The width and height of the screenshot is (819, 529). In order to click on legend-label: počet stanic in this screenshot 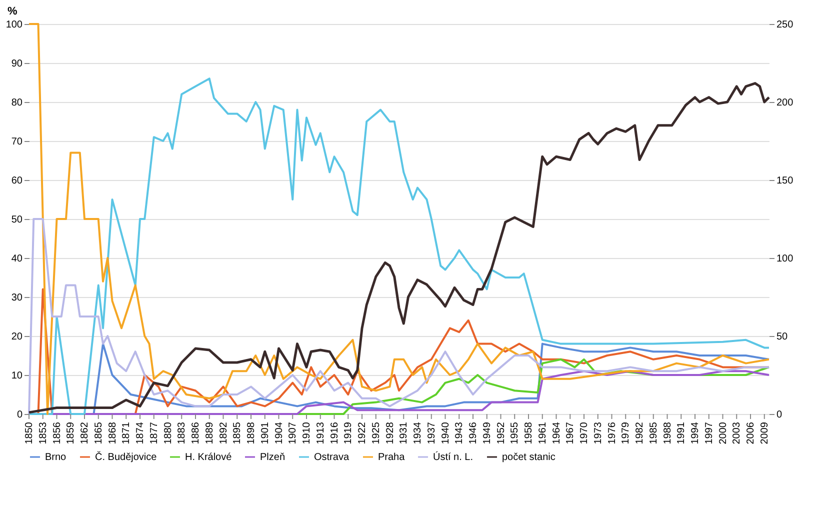, I will do `click(529, 457)`.